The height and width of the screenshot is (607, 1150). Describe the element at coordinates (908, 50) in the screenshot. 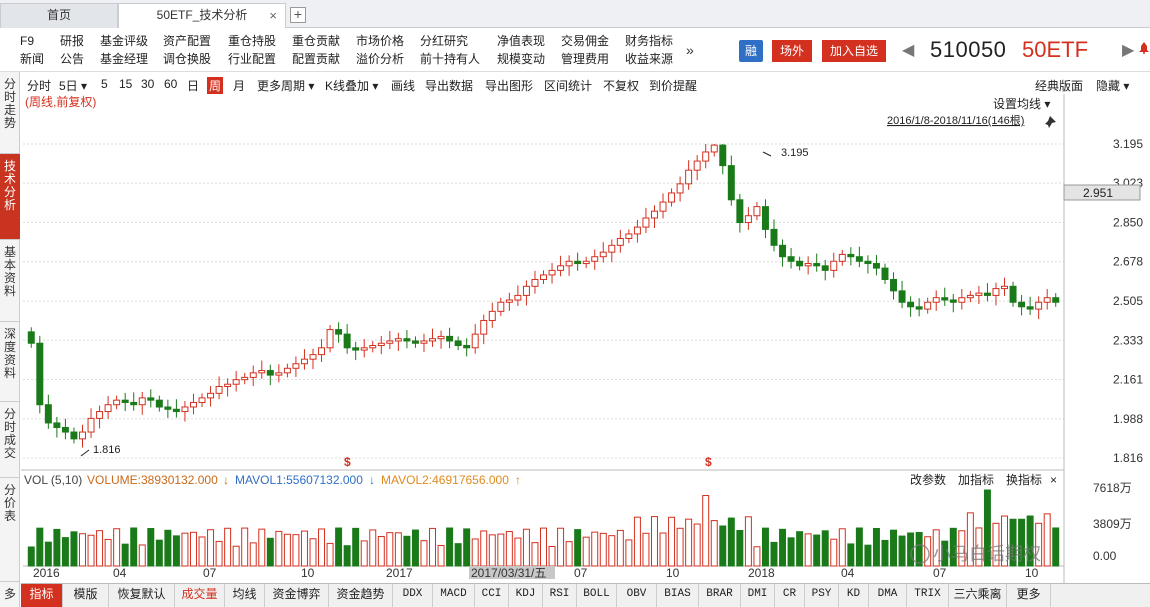

I see `prev-security-icon: ◀` at that location.